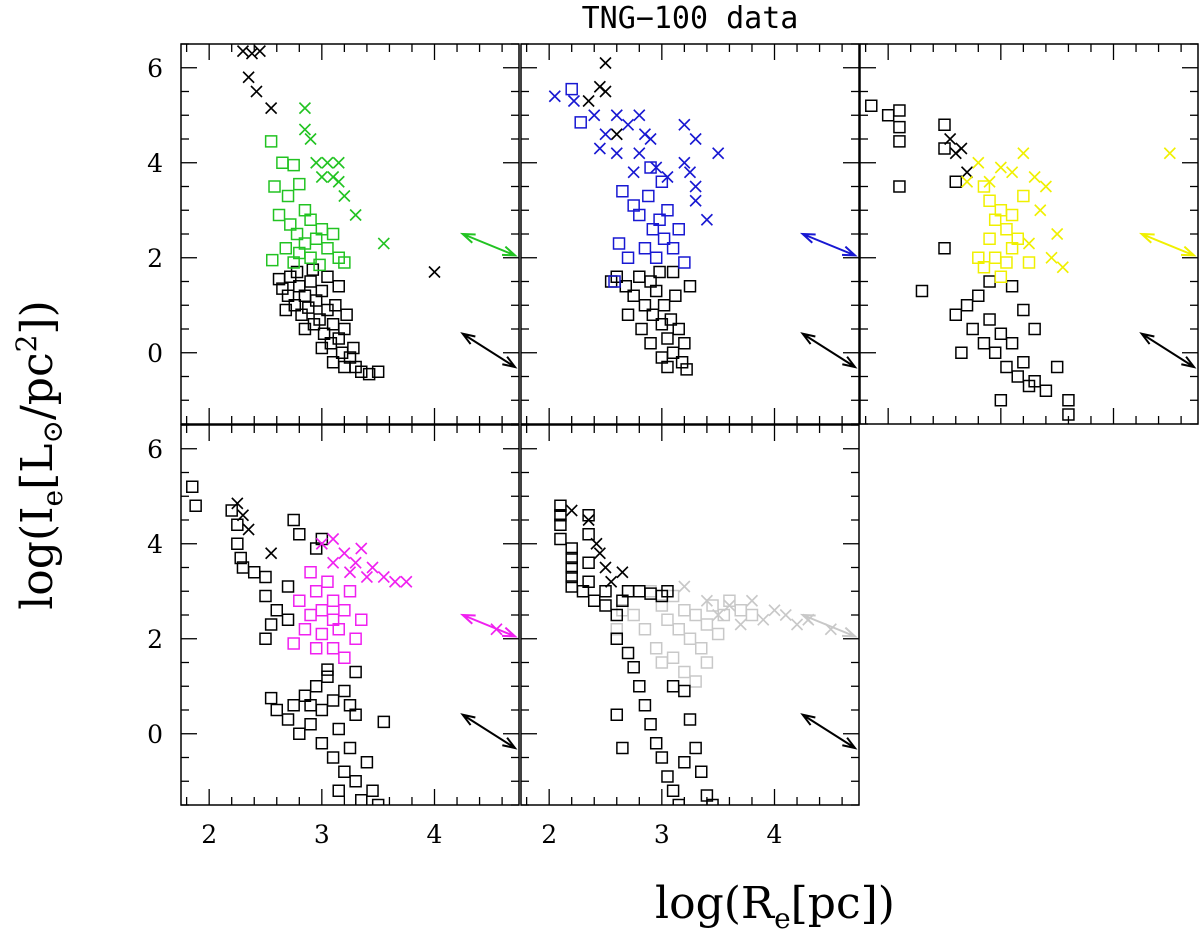 Image resolution: width=1200 pixels, height=932 pixels. What do you see at coordinates (782, 917) in the screenshot?
I see `x-axis-title-sub: e` at bounding box center [782, 917].